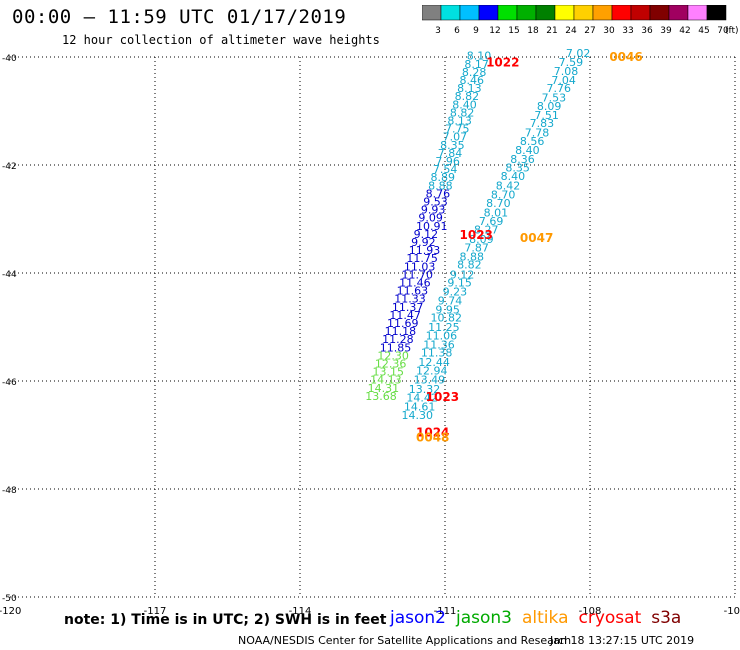 This screenshot has width=740, height=650. Describe the element at coordinates (440, 185) in the screenshot. I see `cryosat-wave-height: 8.88` at that location.